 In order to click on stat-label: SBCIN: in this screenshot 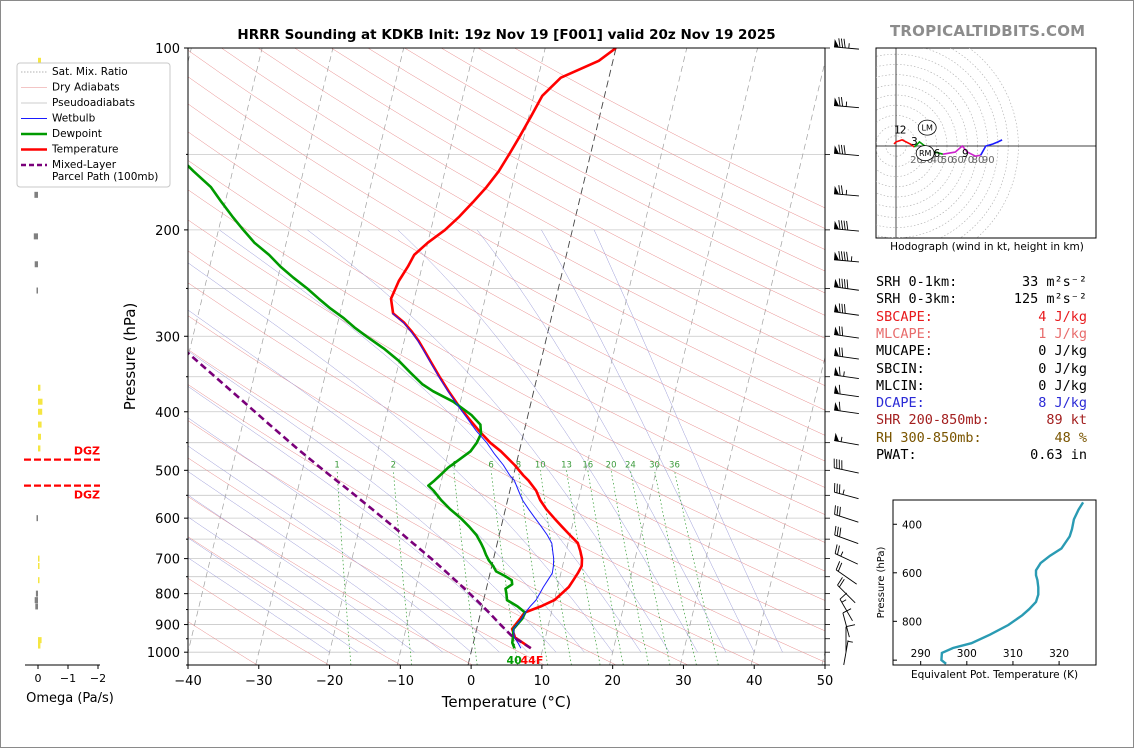, I will do `click(900, 368)`.